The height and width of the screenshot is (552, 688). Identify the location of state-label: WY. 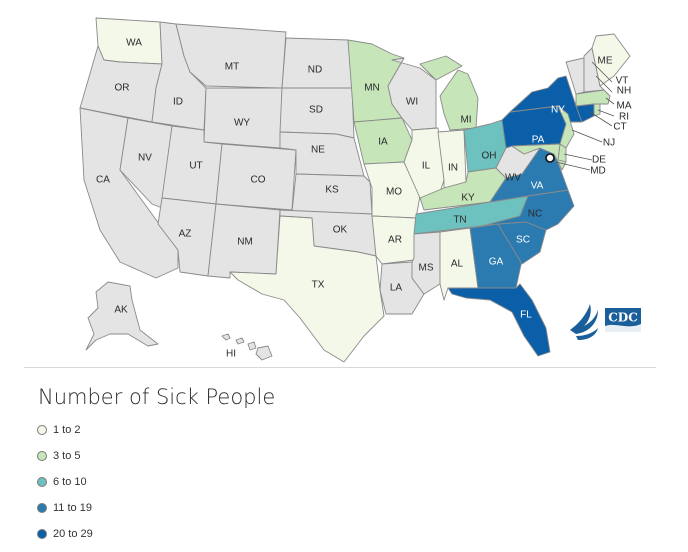
(242, 123).